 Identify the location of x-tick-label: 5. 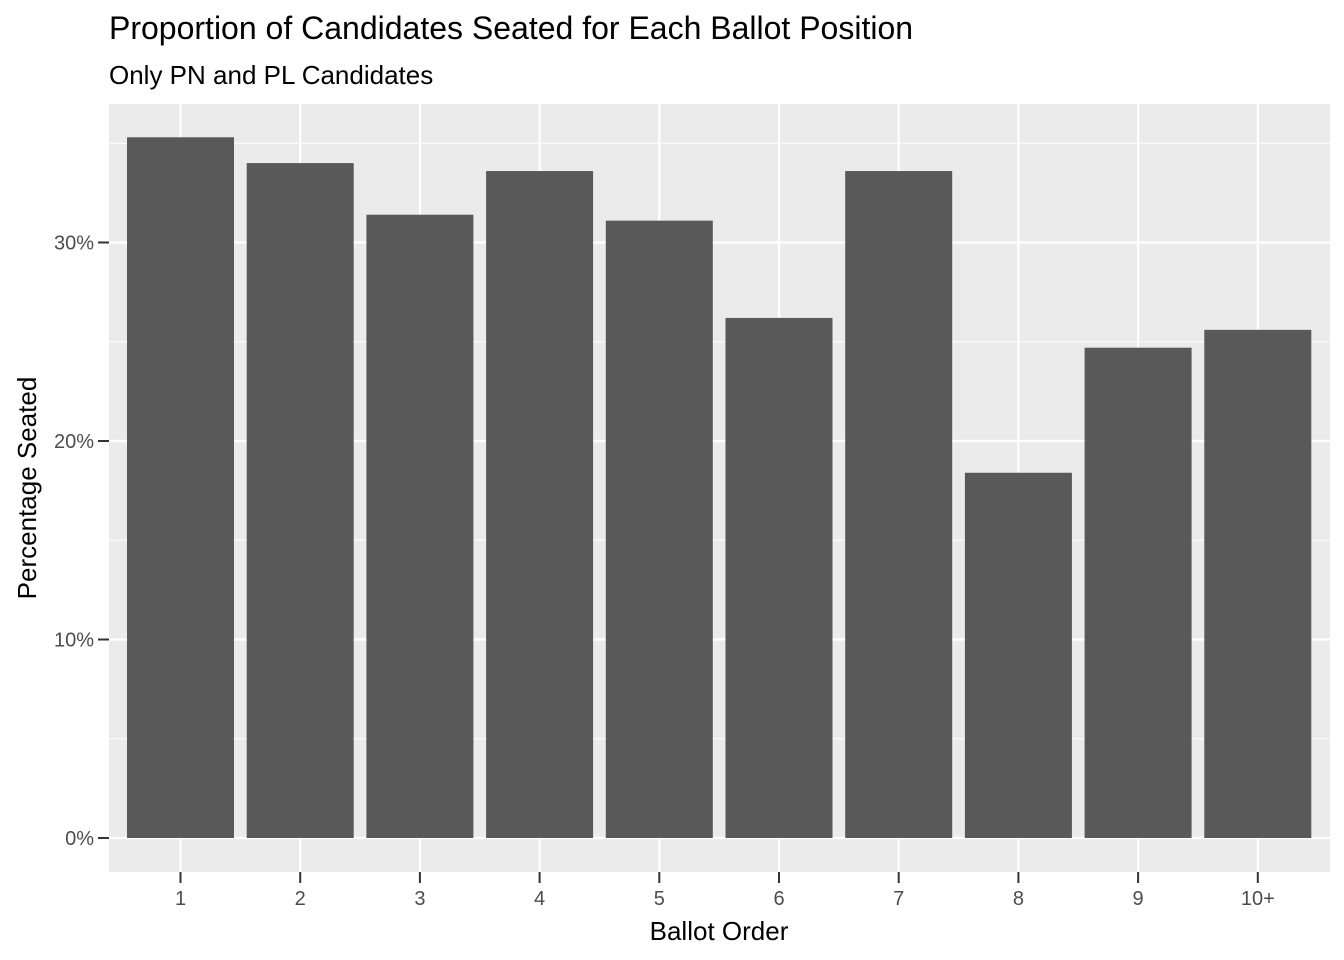
(659, 899).